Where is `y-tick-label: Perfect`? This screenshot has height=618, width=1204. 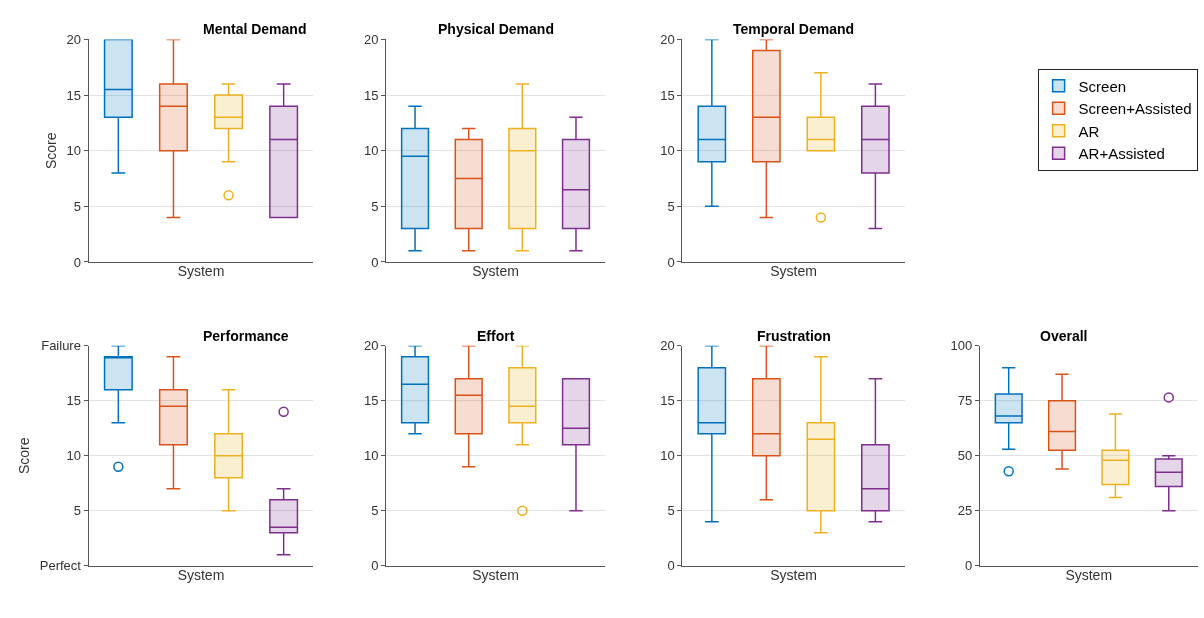 y-tick-label: Perfect is located at coordinates (60, 566).